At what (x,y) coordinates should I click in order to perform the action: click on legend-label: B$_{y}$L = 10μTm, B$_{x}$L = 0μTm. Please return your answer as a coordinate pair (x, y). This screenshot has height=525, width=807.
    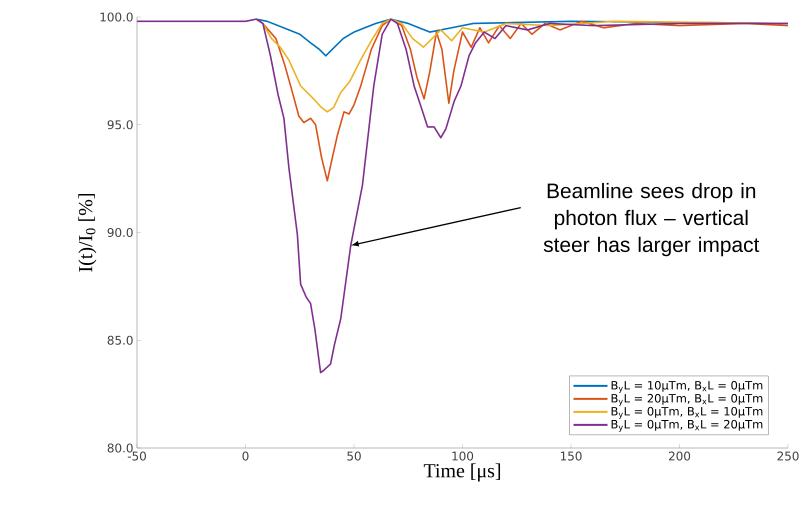
    Looking at the image, I should click on (687, 386).